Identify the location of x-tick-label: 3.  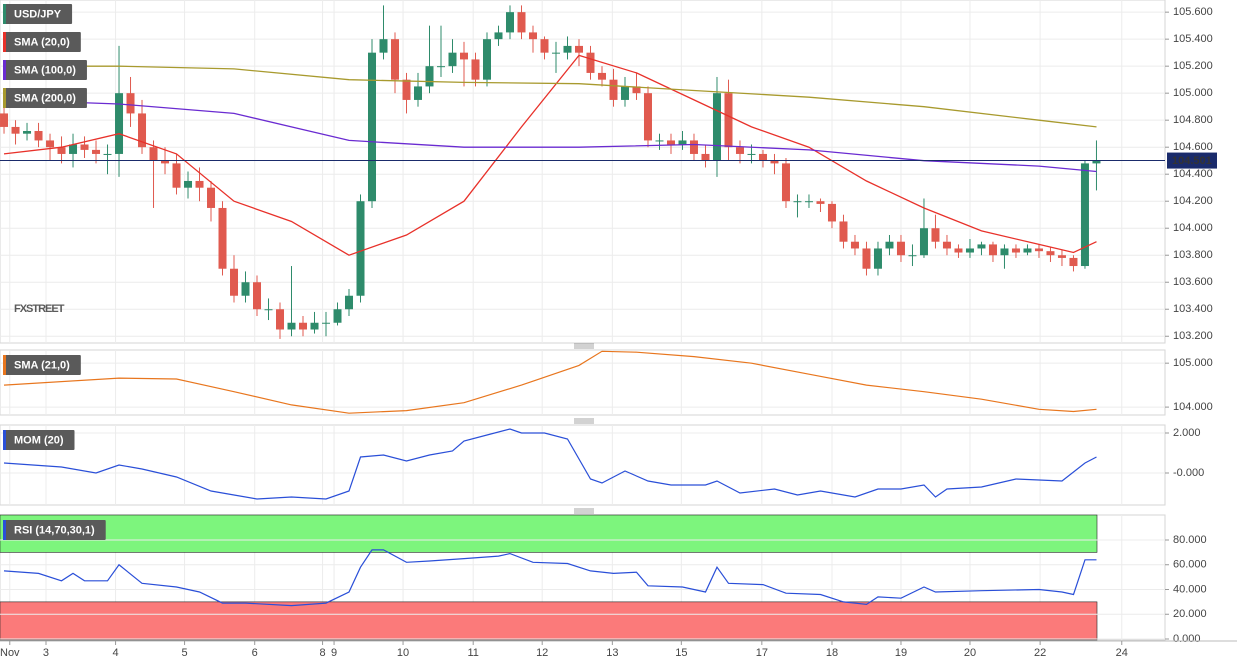
(46, 653).